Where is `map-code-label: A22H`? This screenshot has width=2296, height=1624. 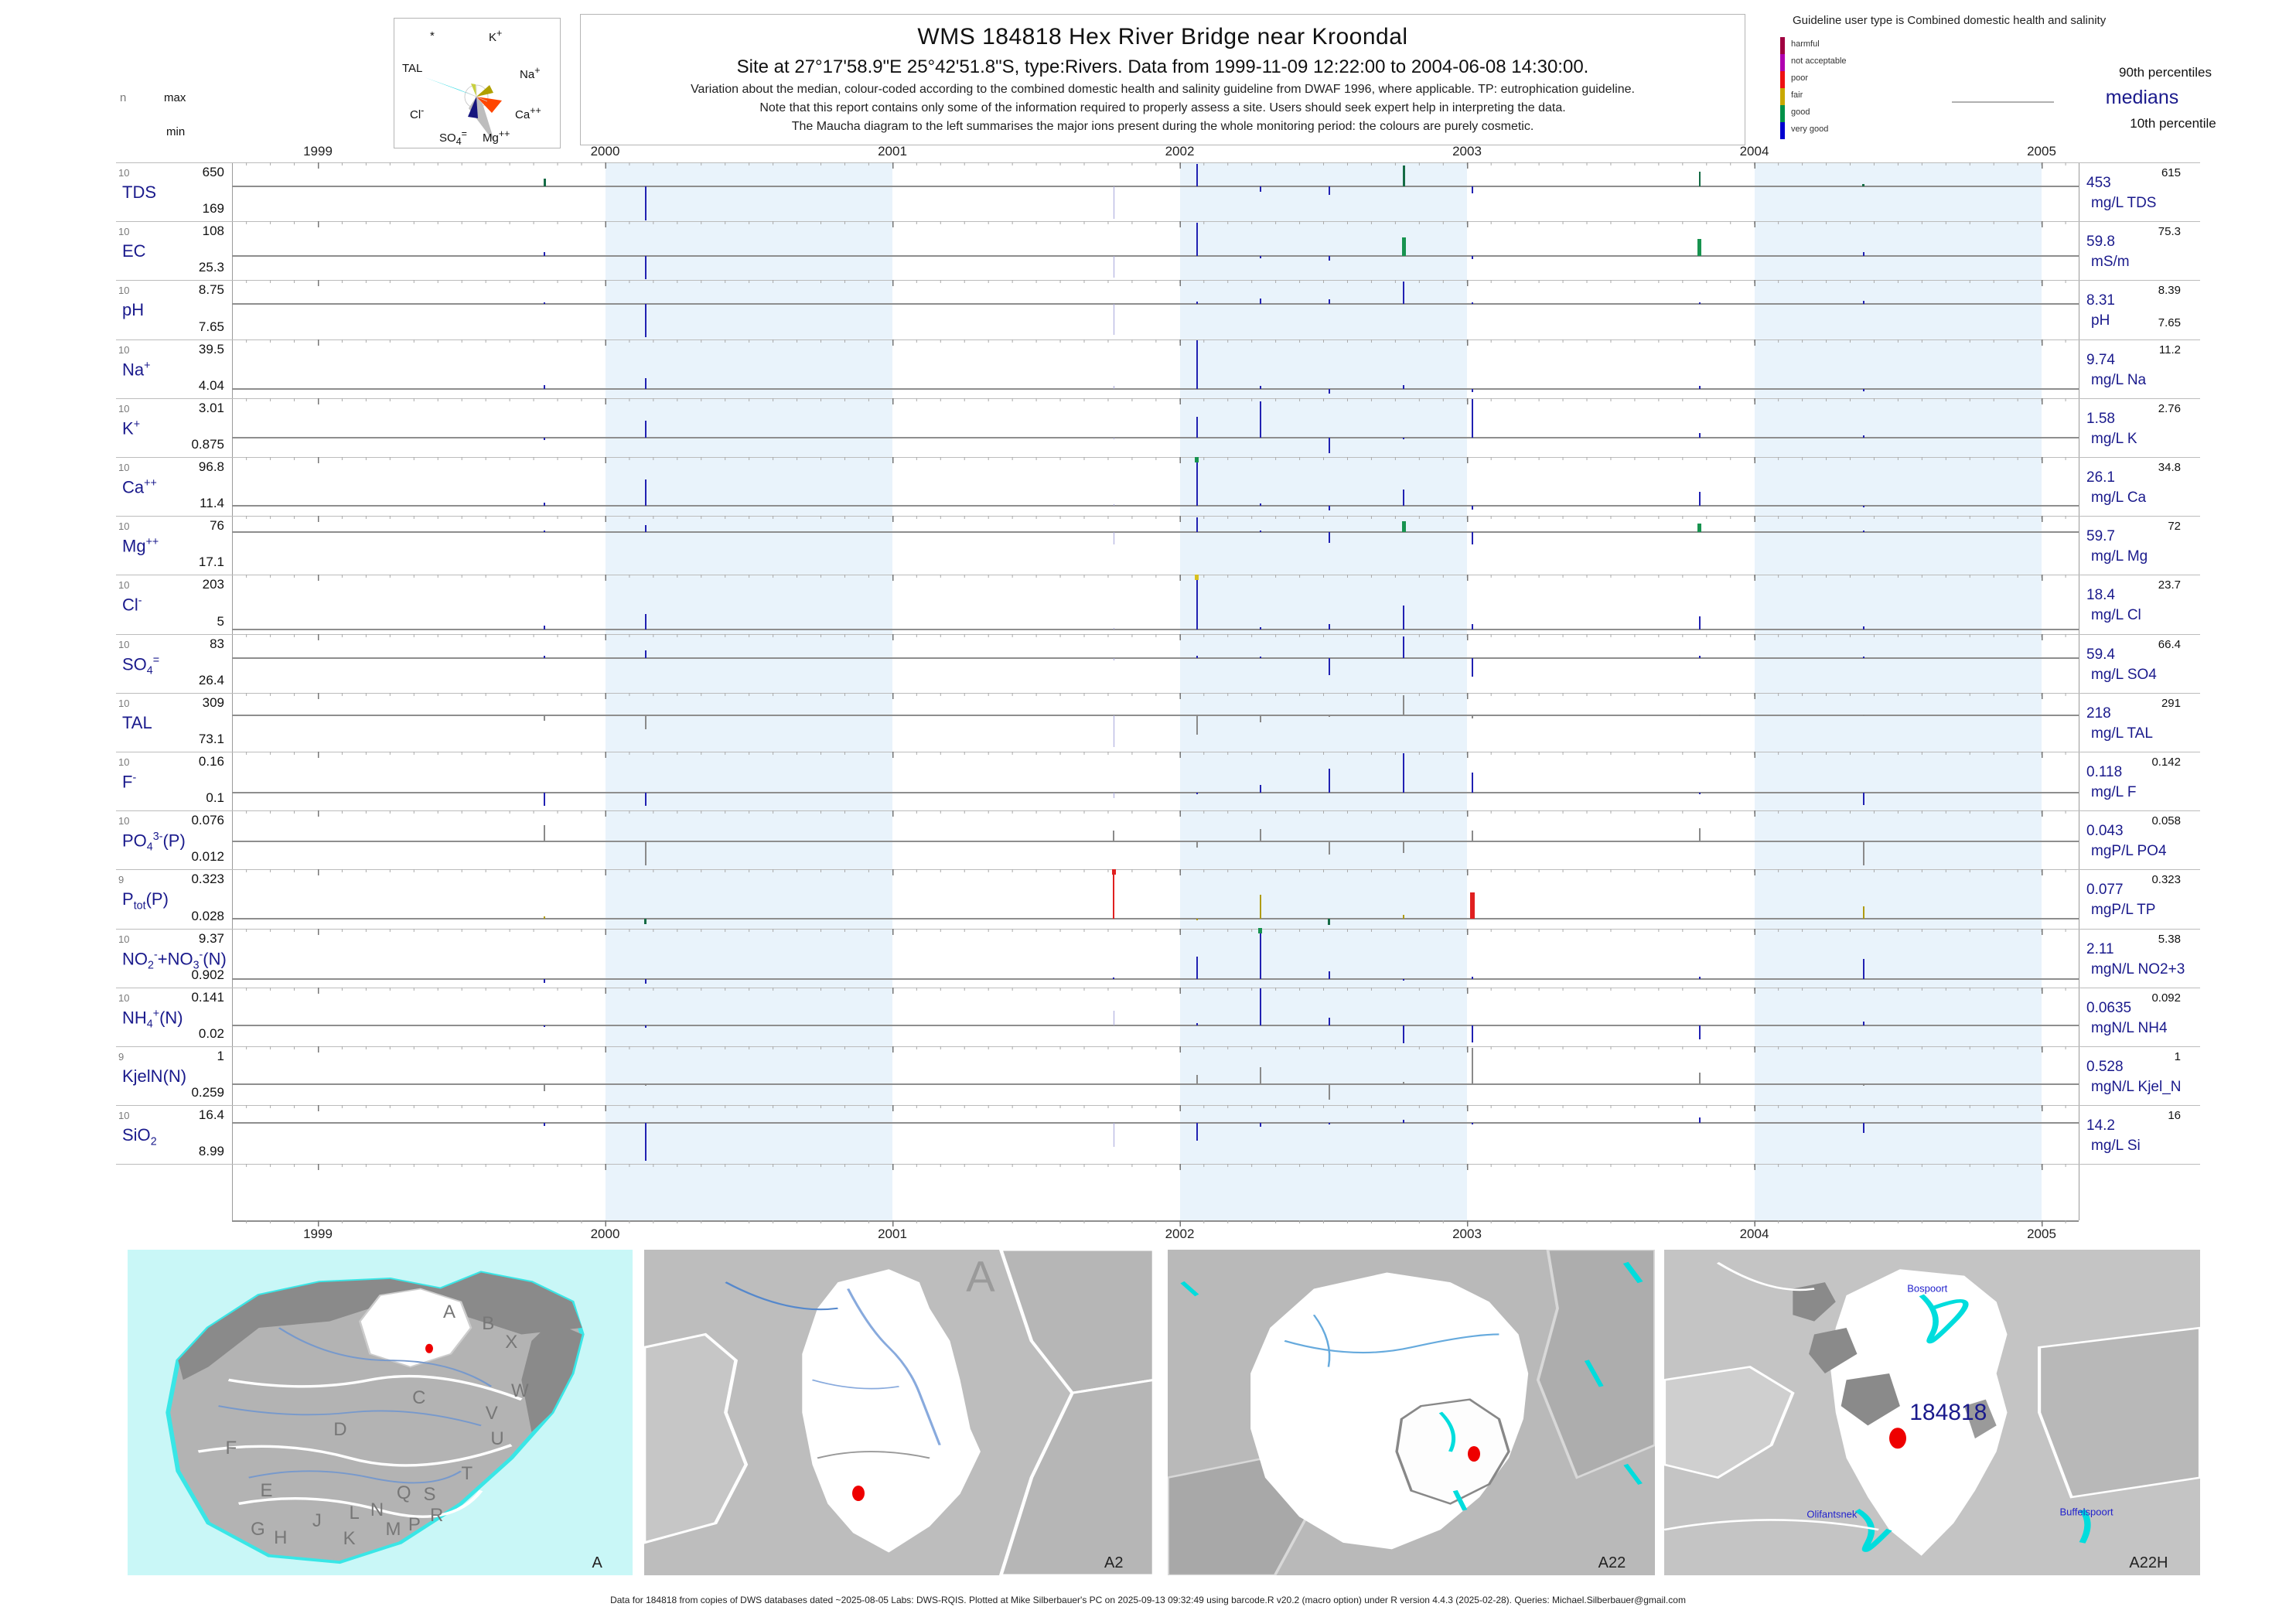 map-code-label: A22H is located at coordinates (2148, 1562).